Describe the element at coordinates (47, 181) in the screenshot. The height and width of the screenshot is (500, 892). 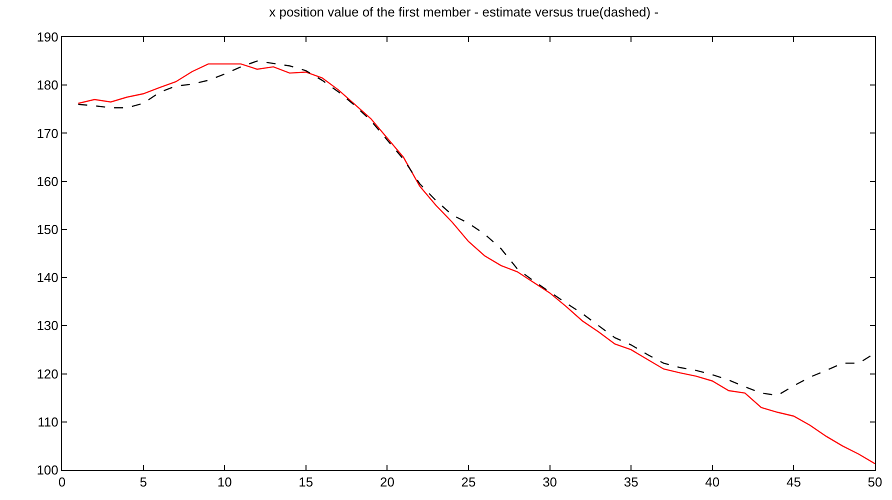
I see `y-tick-label: 160` at that location.